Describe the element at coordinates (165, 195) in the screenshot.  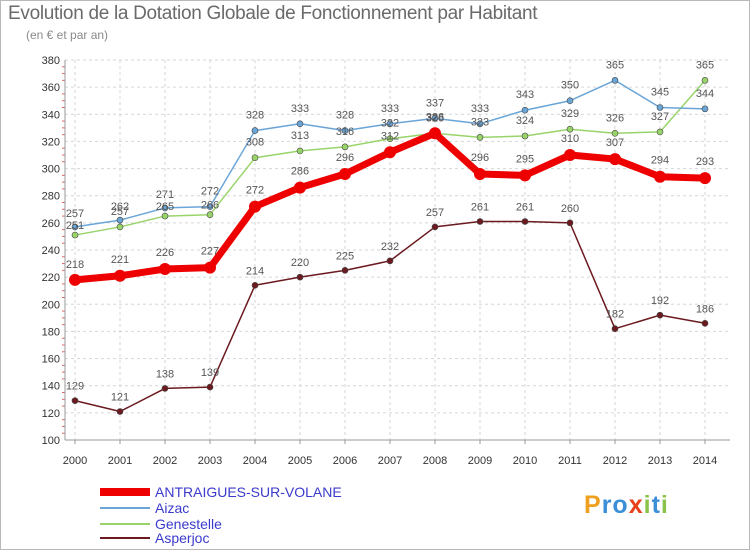
I see `data-label-aizac: 271` at that location.